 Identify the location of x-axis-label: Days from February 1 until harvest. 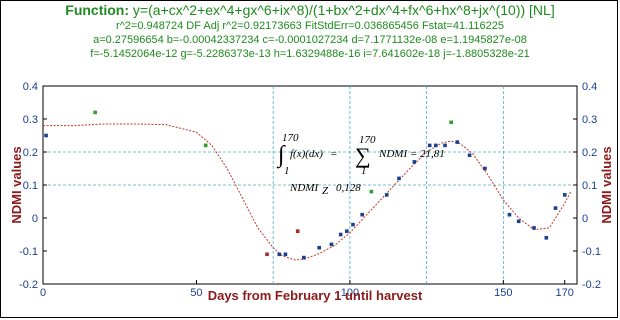
(315, 295).